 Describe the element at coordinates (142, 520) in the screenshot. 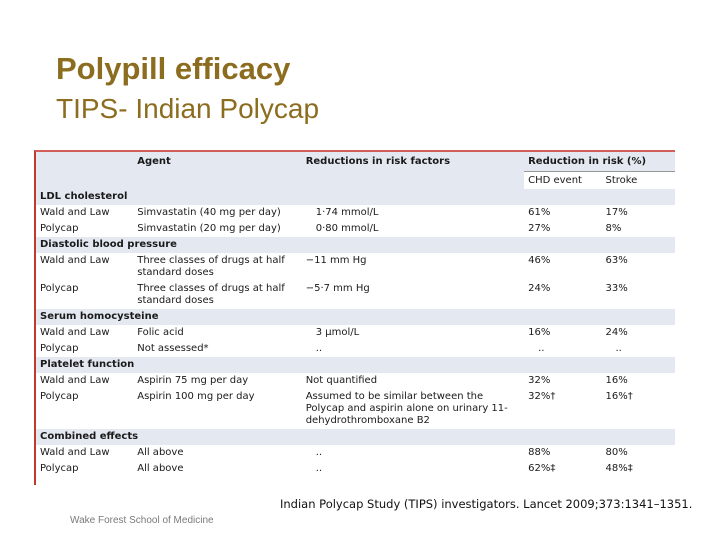

I see `footer-text: Wake Forest School of Medicine` at that location.